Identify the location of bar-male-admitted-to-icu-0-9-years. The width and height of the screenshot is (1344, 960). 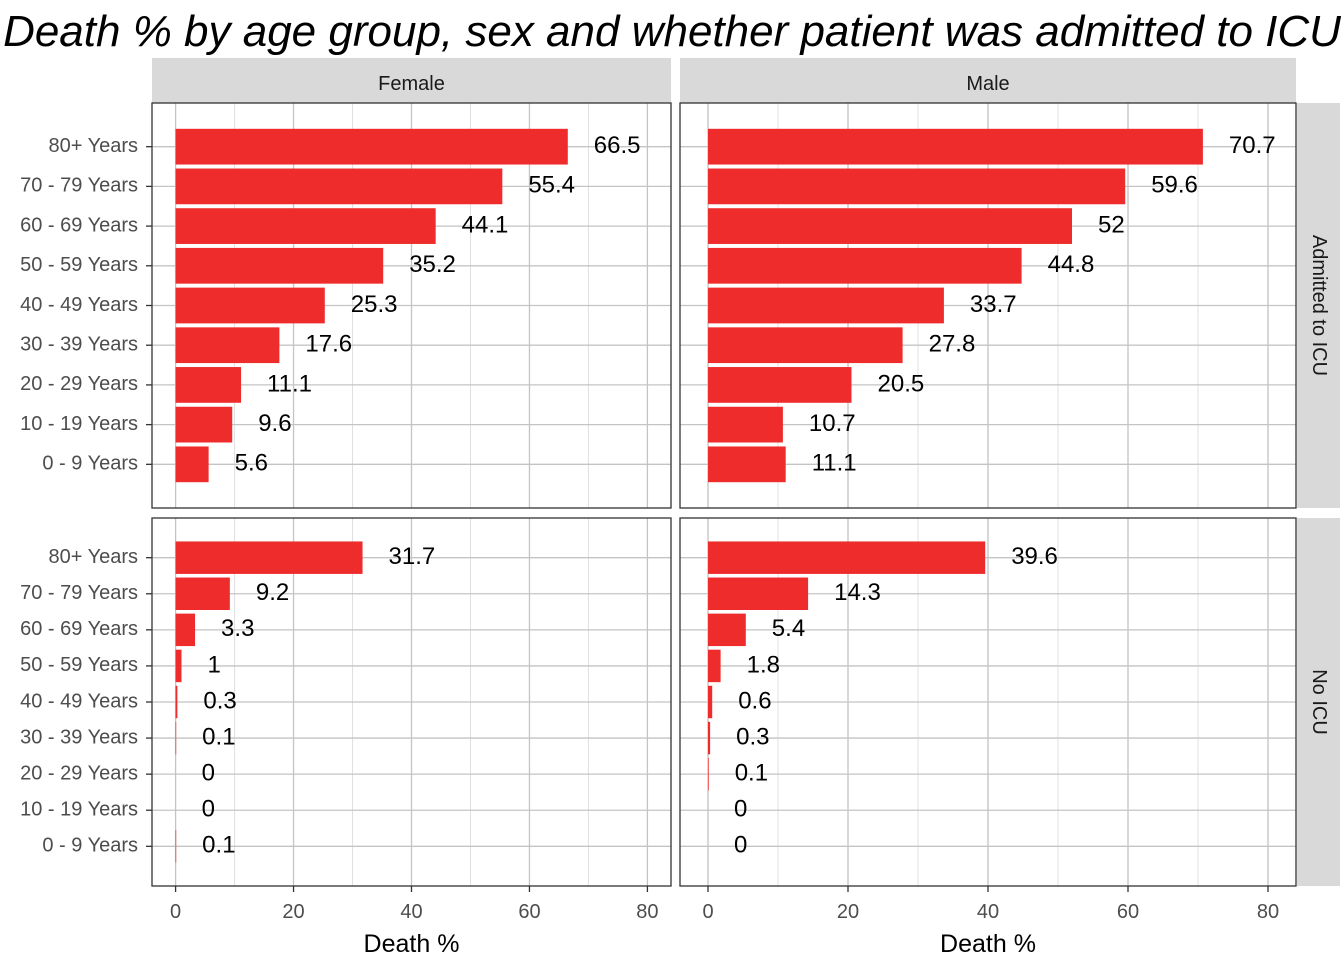
(747, 464).